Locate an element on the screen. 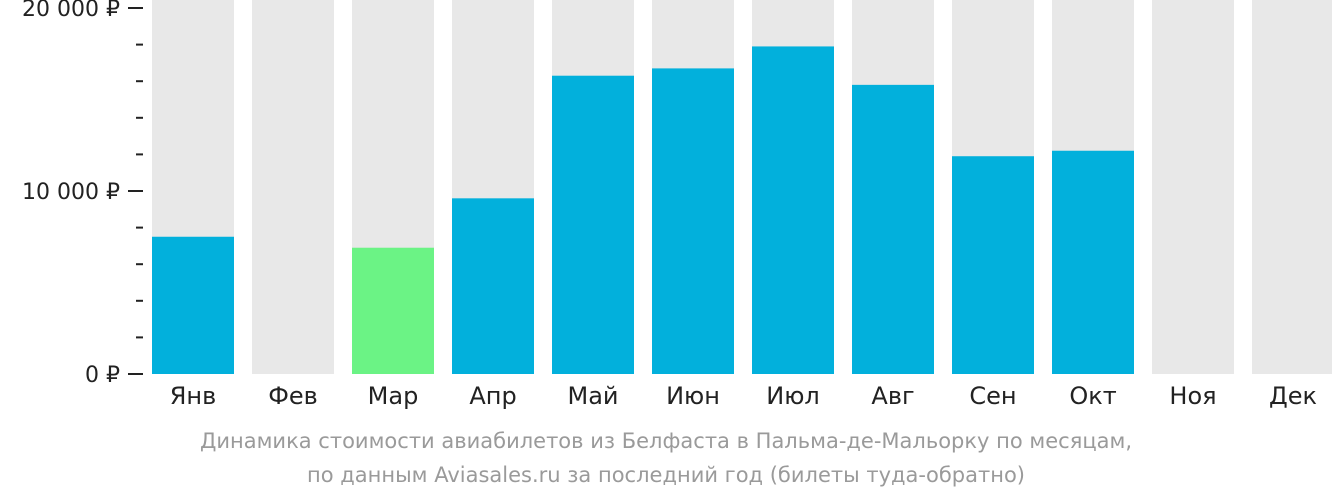 The width and height of the screenshot is (1332, 502). x-tick-label: Май is located at coordinates (592, 396).